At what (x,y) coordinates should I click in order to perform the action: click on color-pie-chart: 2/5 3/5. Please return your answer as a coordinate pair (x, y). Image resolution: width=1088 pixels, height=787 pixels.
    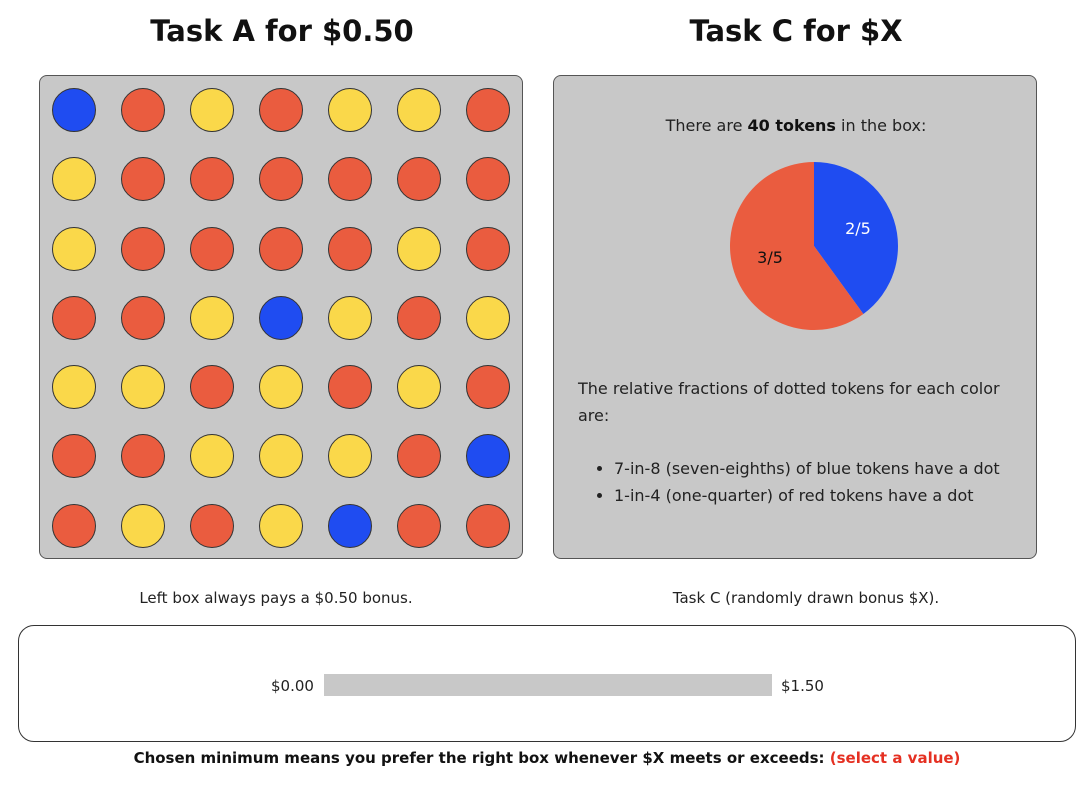
    Looking at the image, I should click on (814, 246).